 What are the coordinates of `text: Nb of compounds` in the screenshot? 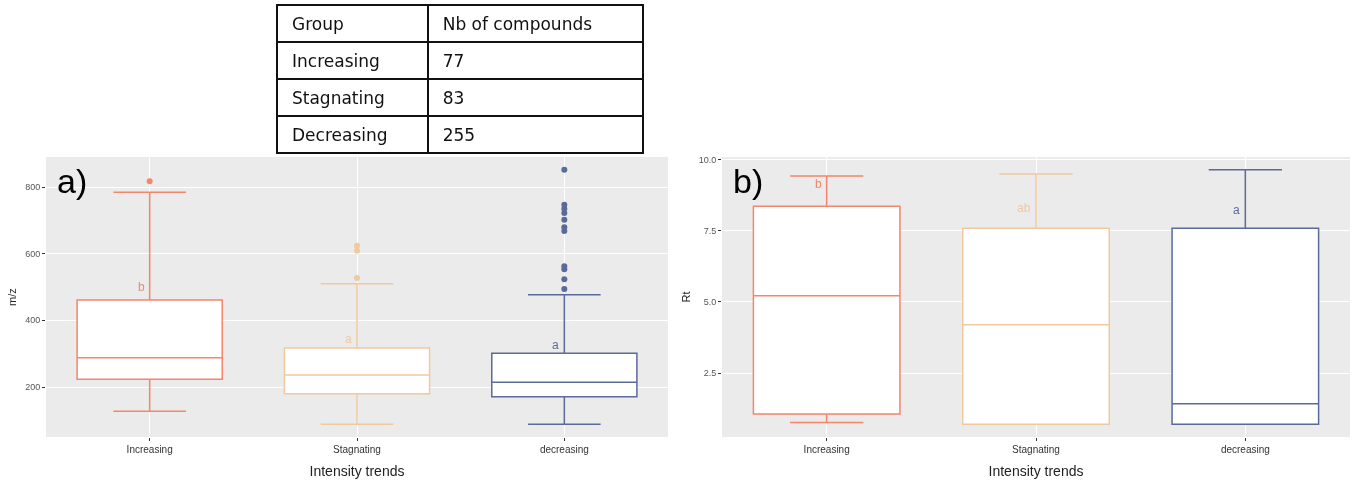 It's located at (535, 23).